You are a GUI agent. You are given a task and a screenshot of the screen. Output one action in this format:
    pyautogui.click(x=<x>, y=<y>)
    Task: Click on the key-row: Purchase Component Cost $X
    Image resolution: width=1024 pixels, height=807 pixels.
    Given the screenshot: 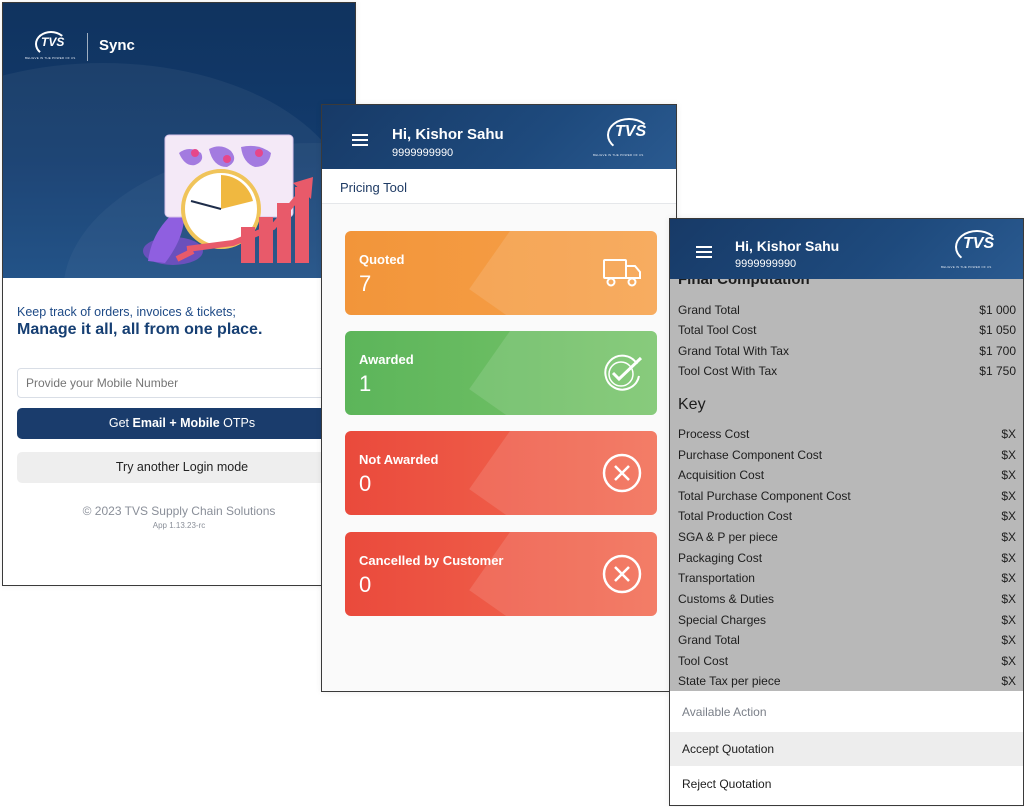 What is the action you would take?
    pyautogui.click(x=847, y=455)
    